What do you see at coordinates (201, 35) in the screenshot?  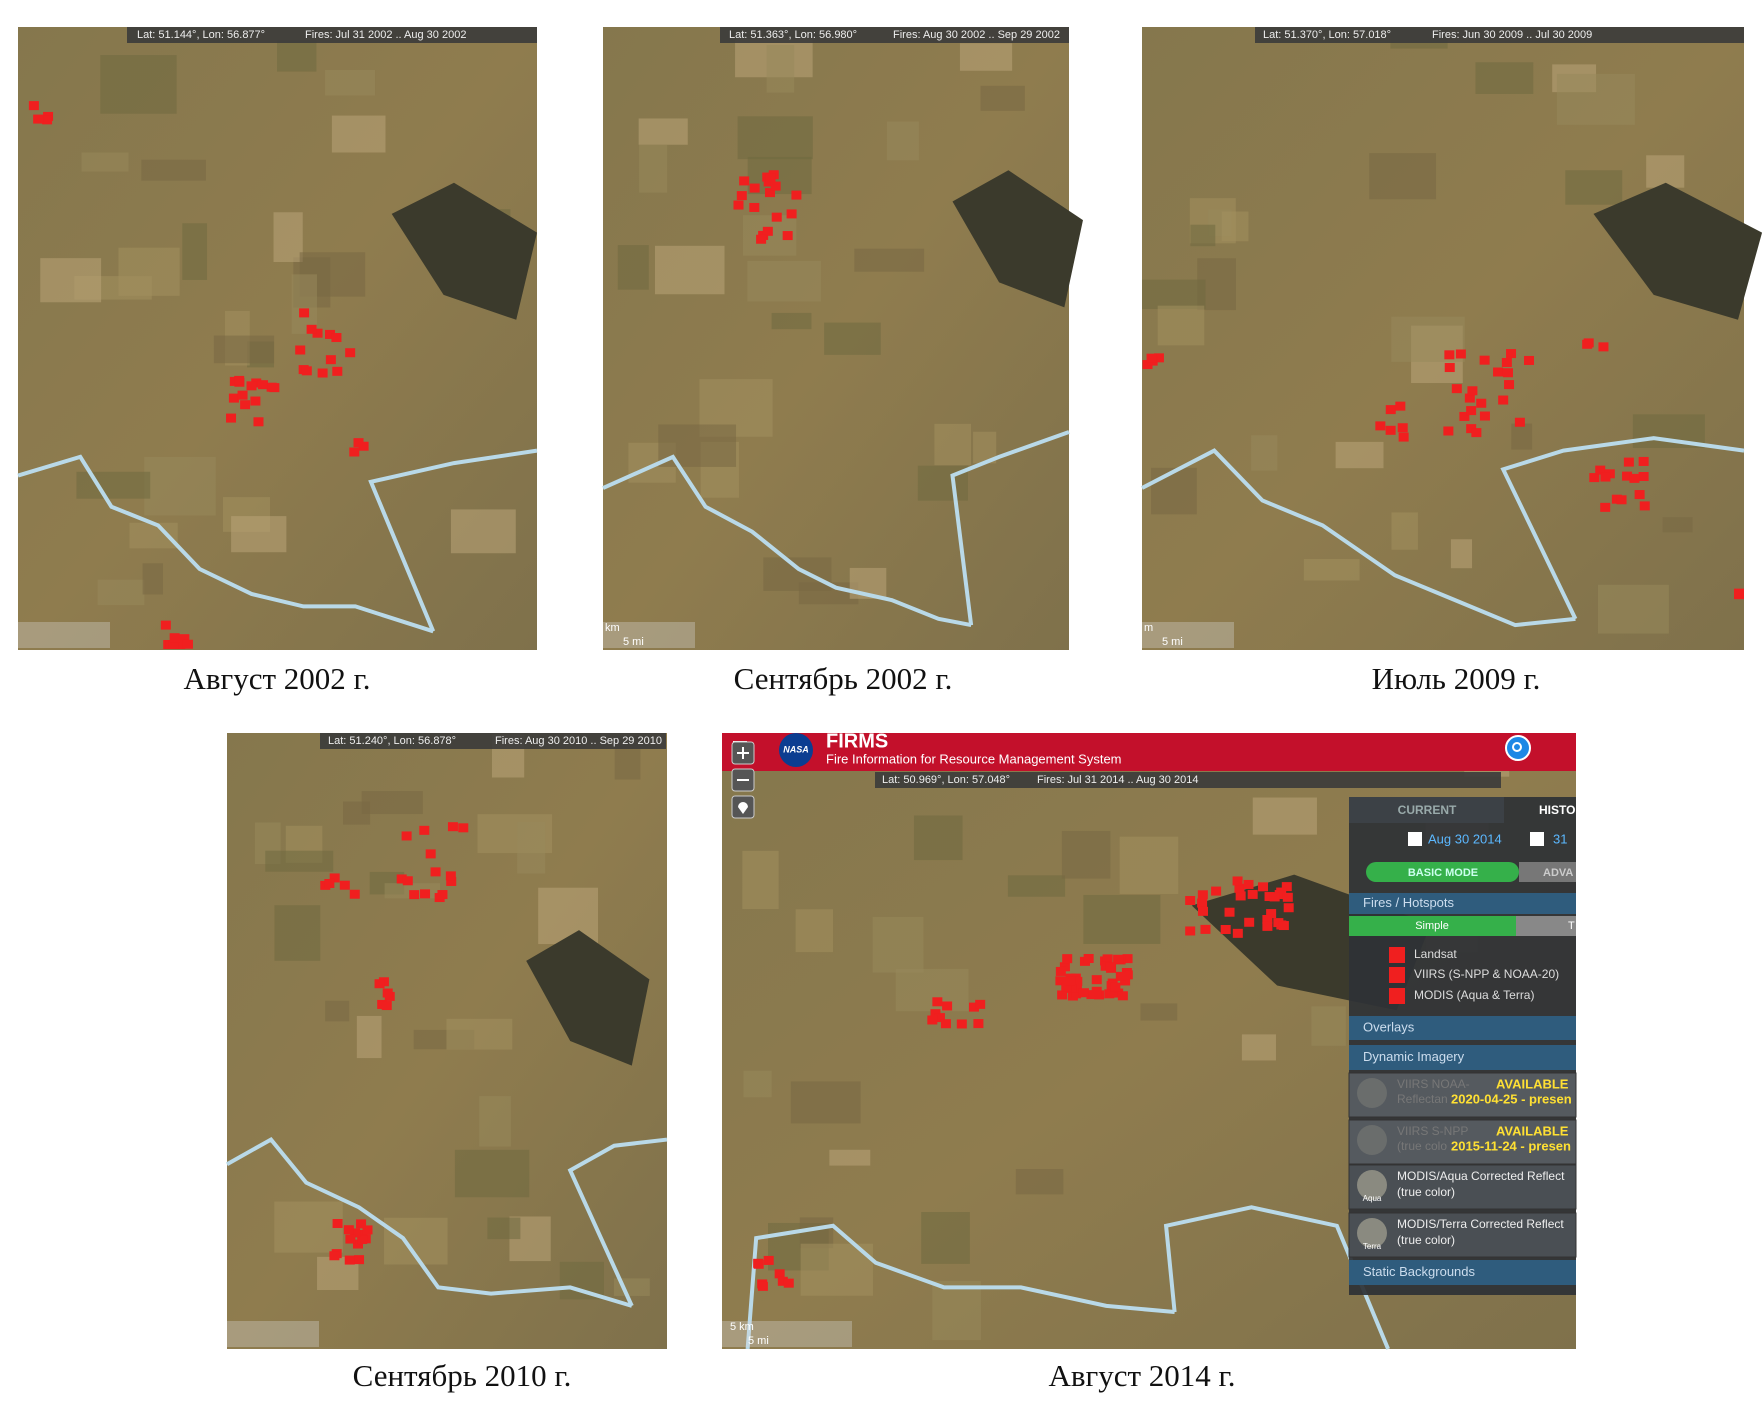 I see `coordinates: Lat: 51.144°, Lon: 56.877°` at bounding box center [201, 35].